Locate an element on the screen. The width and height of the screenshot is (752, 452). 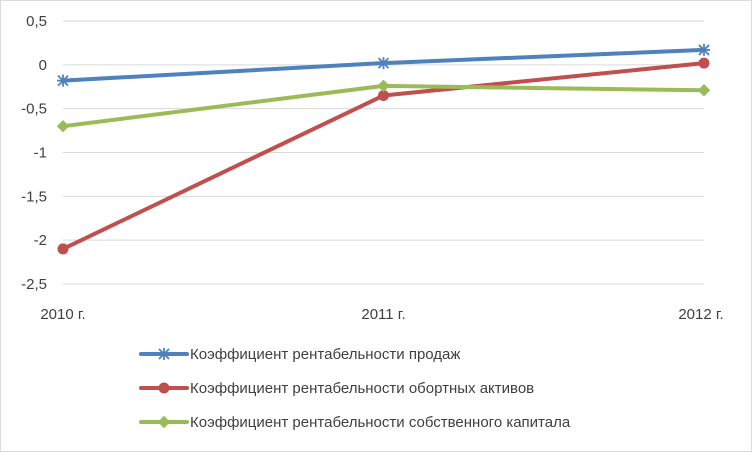
y-tick-label: -1 is located at coordinates (40, 153).